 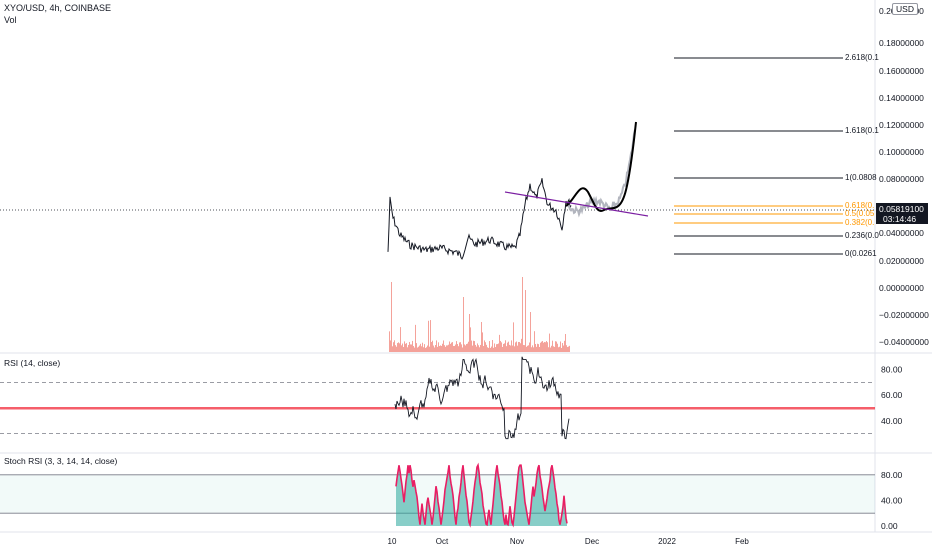 I want to click on price-tick-label: 0.02000000, so click(x=901, y=261).